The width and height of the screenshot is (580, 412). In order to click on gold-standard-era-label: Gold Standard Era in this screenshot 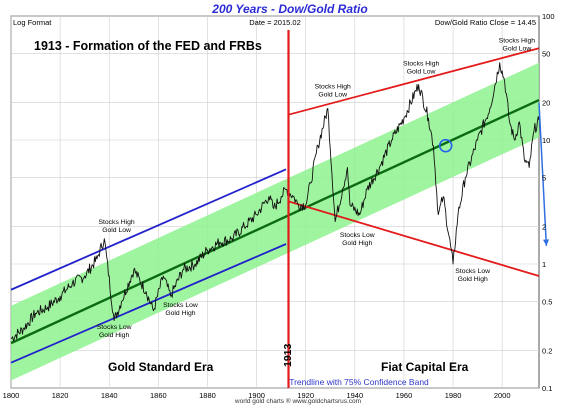, I will do `click(161, 367)`.